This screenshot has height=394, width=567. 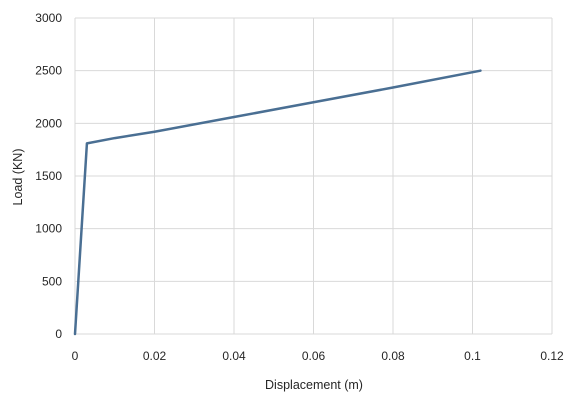 What do you see at coordinates (48, 229) in the screenshot?
I see `y-tick-label: 1000` at bounding box center [48, 229].